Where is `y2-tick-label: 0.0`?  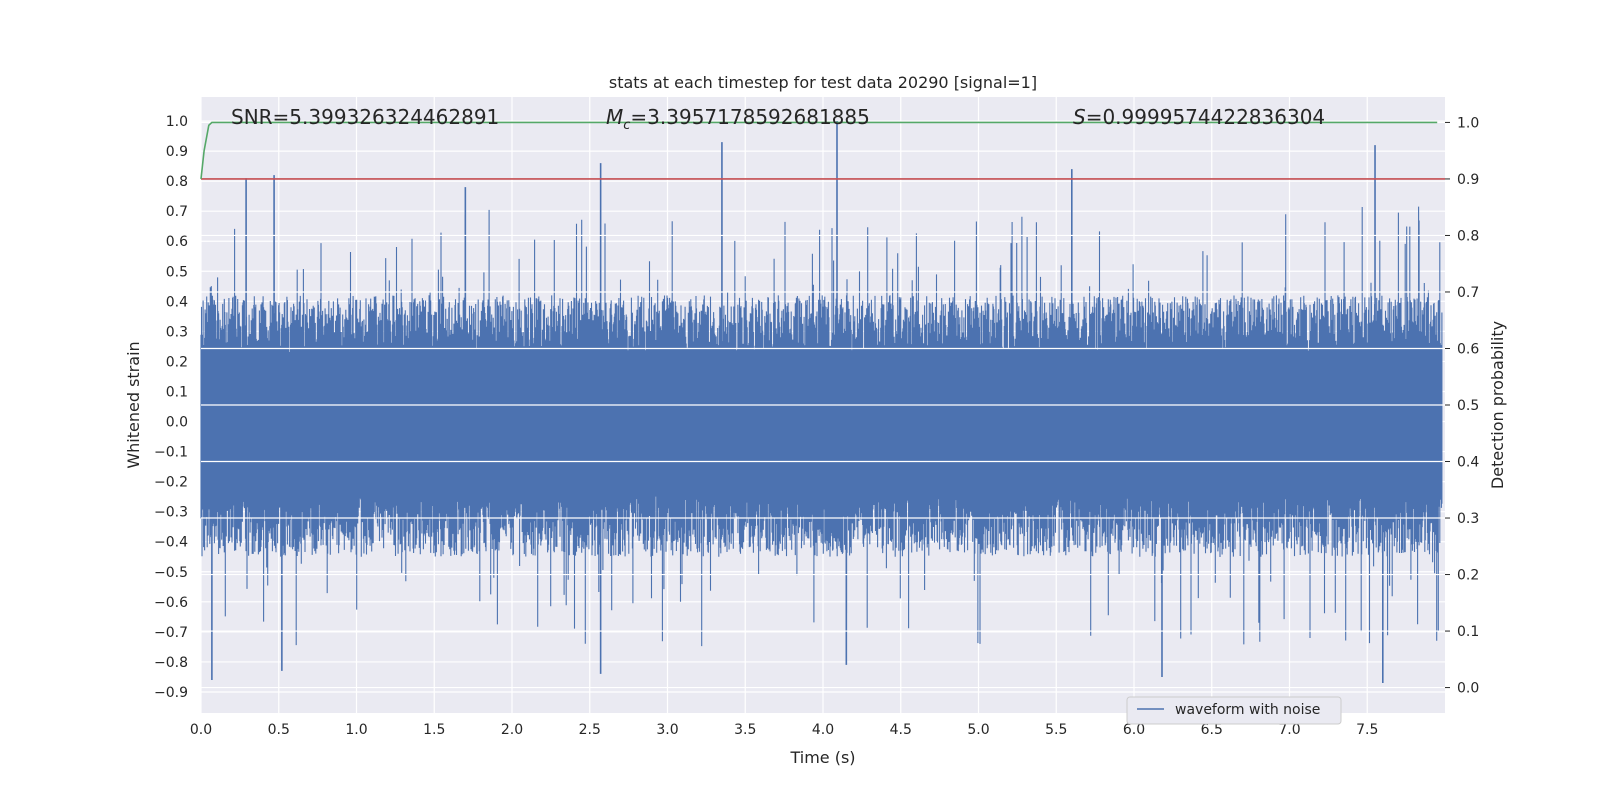 y2-tick-label: 0.0 is located at coordinates (1468, 689).